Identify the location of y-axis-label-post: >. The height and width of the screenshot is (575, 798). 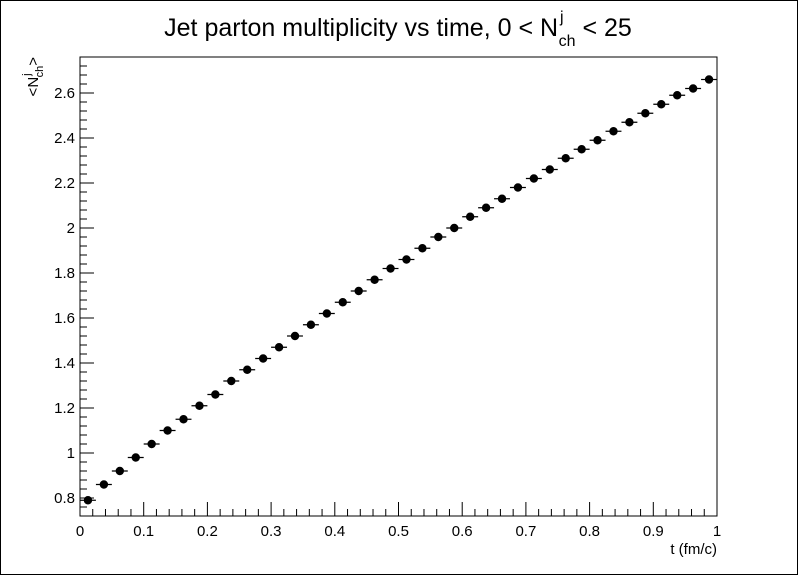
(33, 61).